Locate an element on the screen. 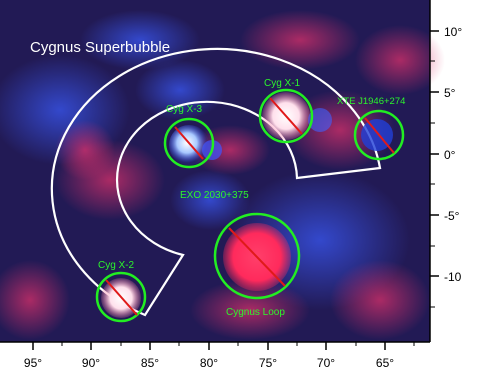 This screenshot has width=478, height=376. x-tick-label: 90° is located at coordinates (91, 363).